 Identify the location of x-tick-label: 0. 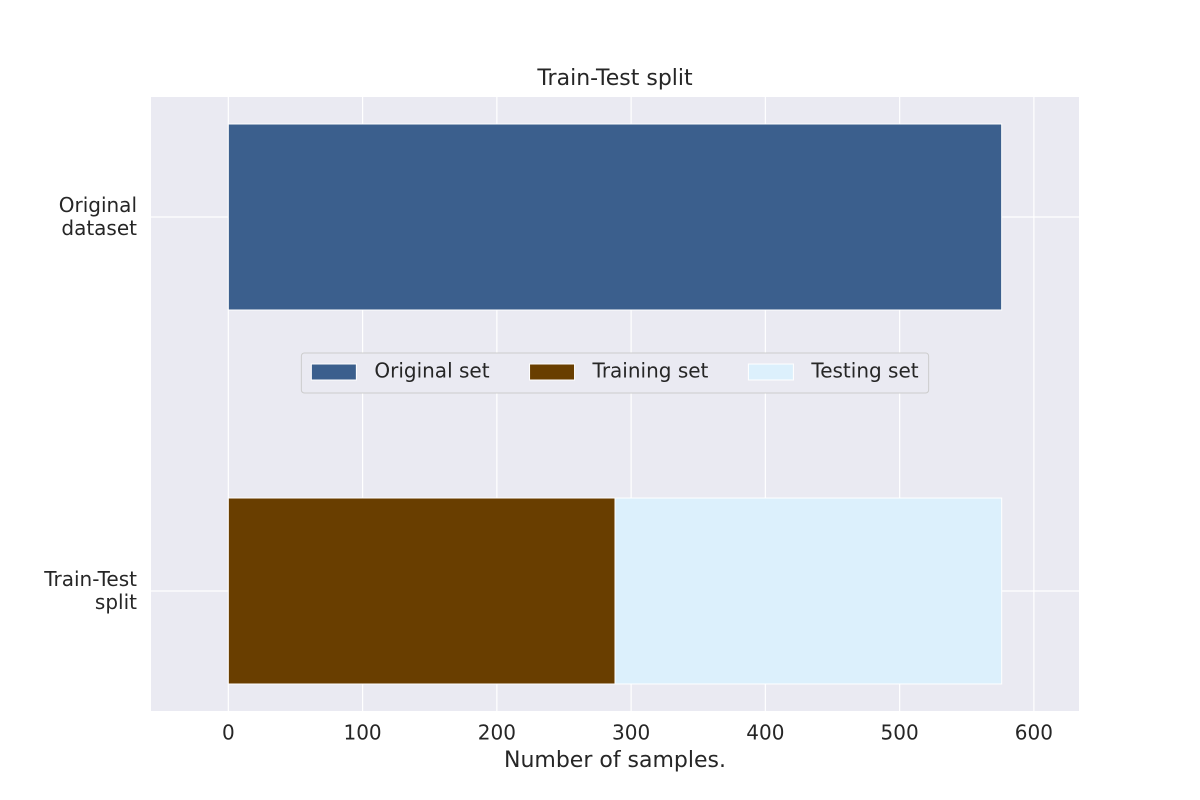
(228, 733).